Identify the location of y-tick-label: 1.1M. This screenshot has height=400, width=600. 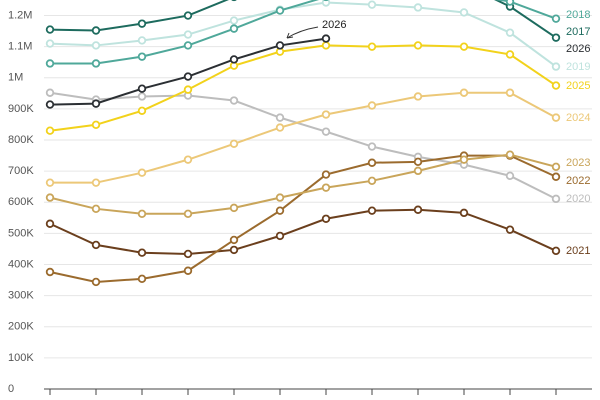
(20, 47).